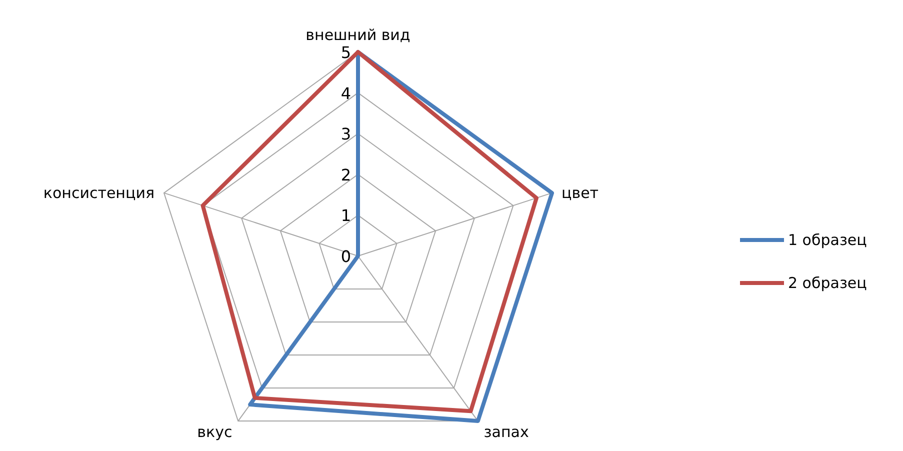  I want to click on spoke-label: консистенция, so click(98, 193).